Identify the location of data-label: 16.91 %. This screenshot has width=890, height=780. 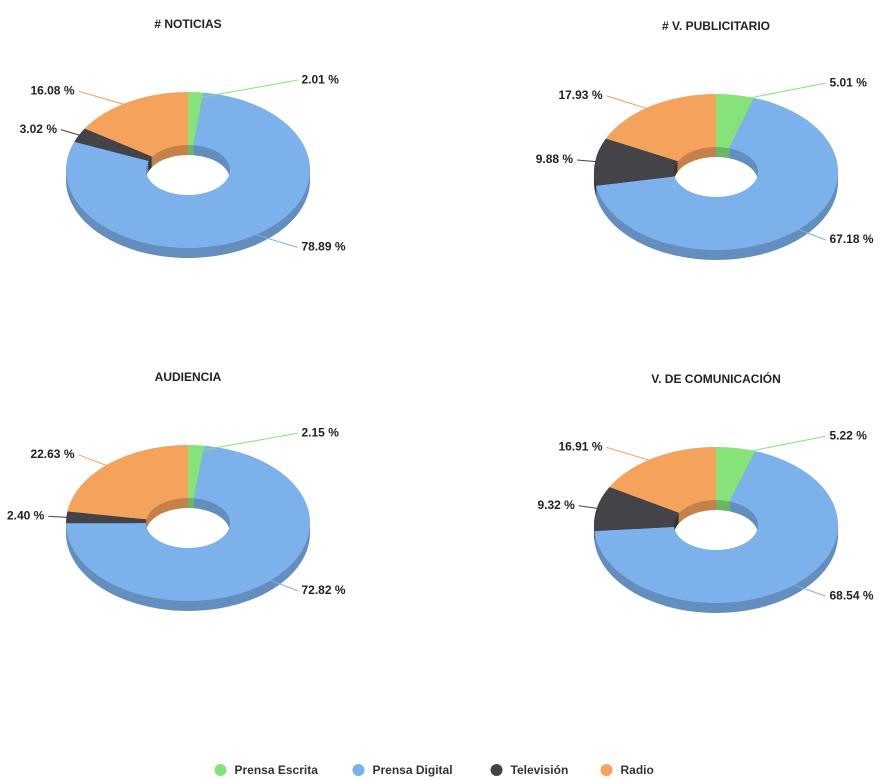
(580, 447).